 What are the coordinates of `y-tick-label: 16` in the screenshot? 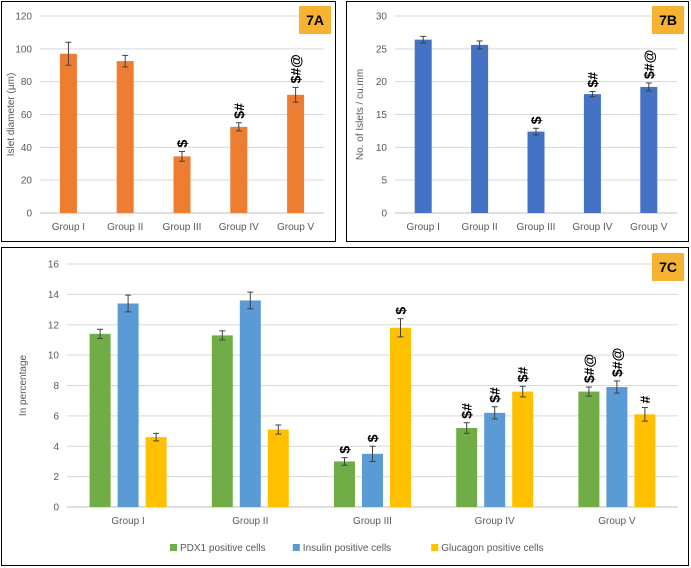 It's located at (54, 265).